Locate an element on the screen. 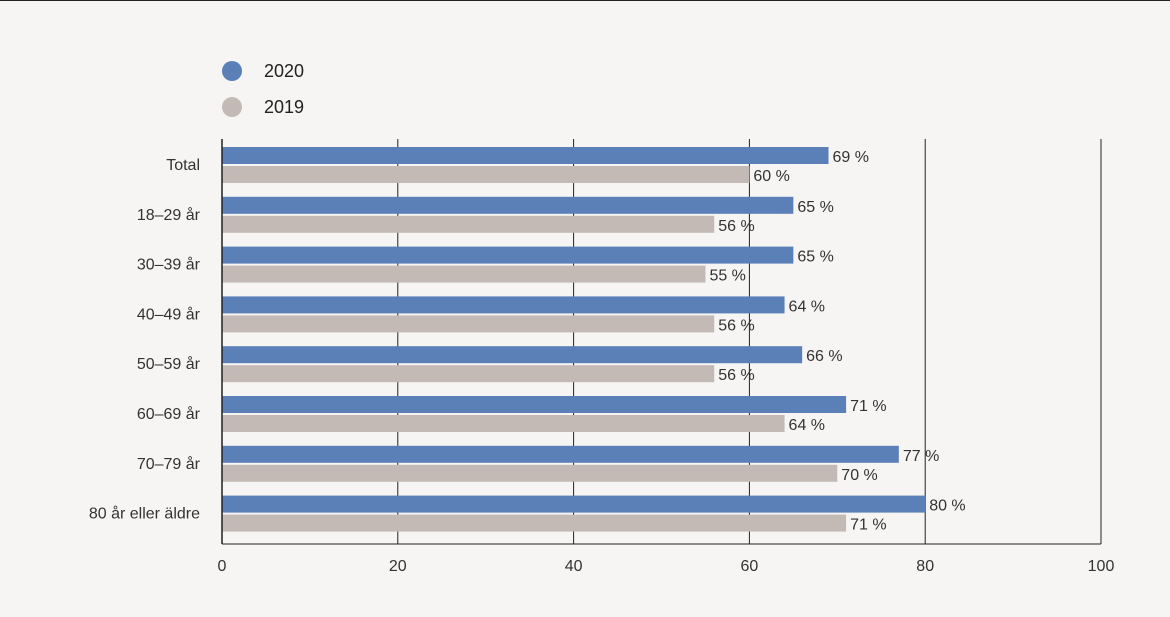 Image resolution: width=1170 pixels, height=617 pixels. data-label-2020-3: 64 % is located at coordinates (807, 306).